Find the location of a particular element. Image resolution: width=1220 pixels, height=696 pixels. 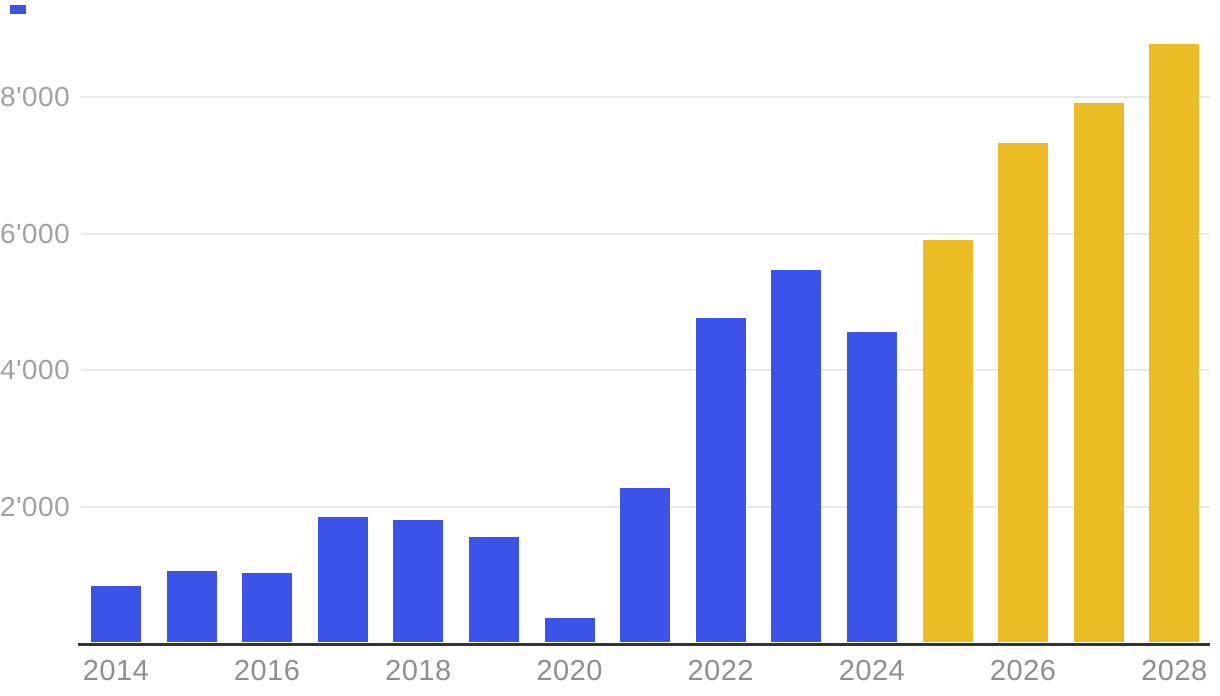

bar-2015 is located at coordinates (191, 606).